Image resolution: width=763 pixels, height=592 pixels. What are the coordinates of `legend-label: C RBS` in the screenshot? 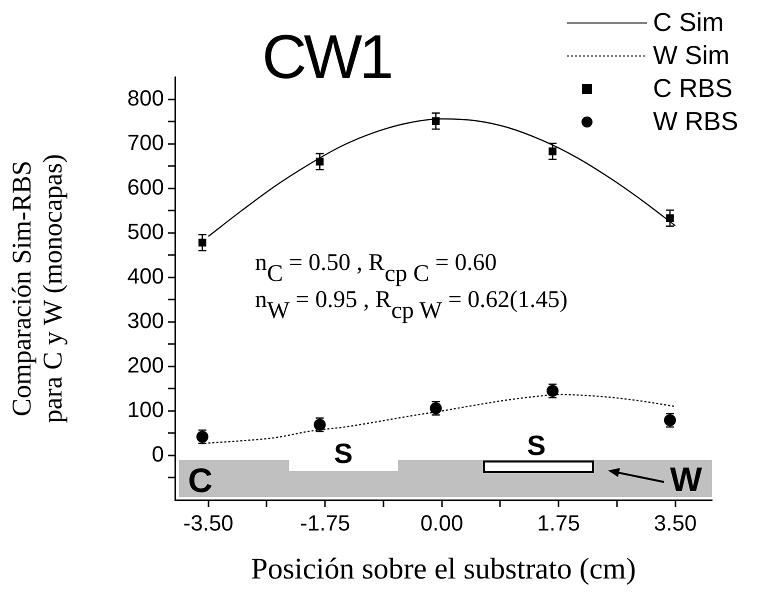 It's located at (693, 88).